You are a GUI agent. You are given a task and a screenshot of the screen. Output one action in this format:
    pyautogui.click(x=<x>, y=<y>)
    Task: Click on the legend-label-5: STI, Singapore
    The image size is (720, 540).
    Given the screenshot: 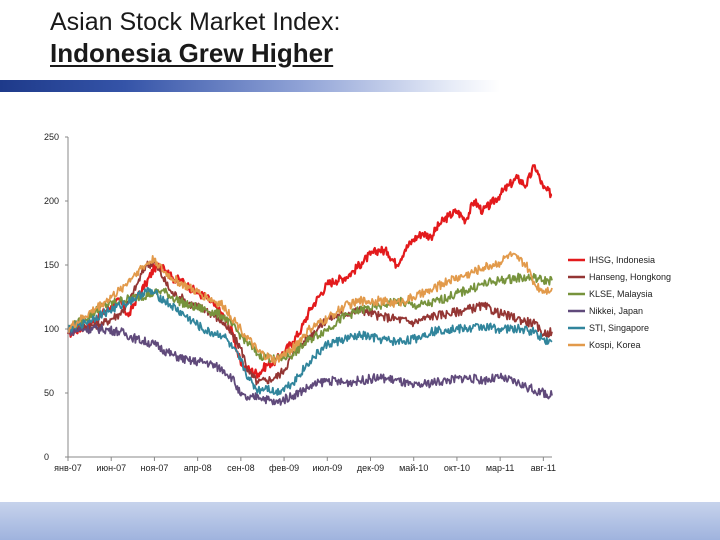 What is the action you would take?
    pyautogui.click(x=619, y=328)
    